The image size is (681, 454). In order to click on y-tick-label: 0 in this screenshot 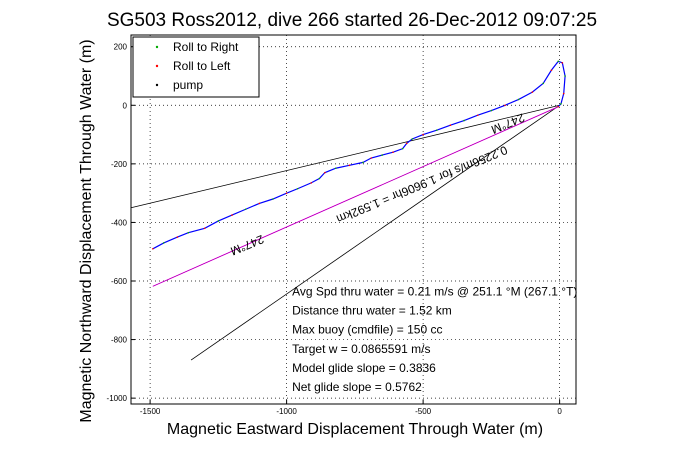, I will do `click(125, 105)`.